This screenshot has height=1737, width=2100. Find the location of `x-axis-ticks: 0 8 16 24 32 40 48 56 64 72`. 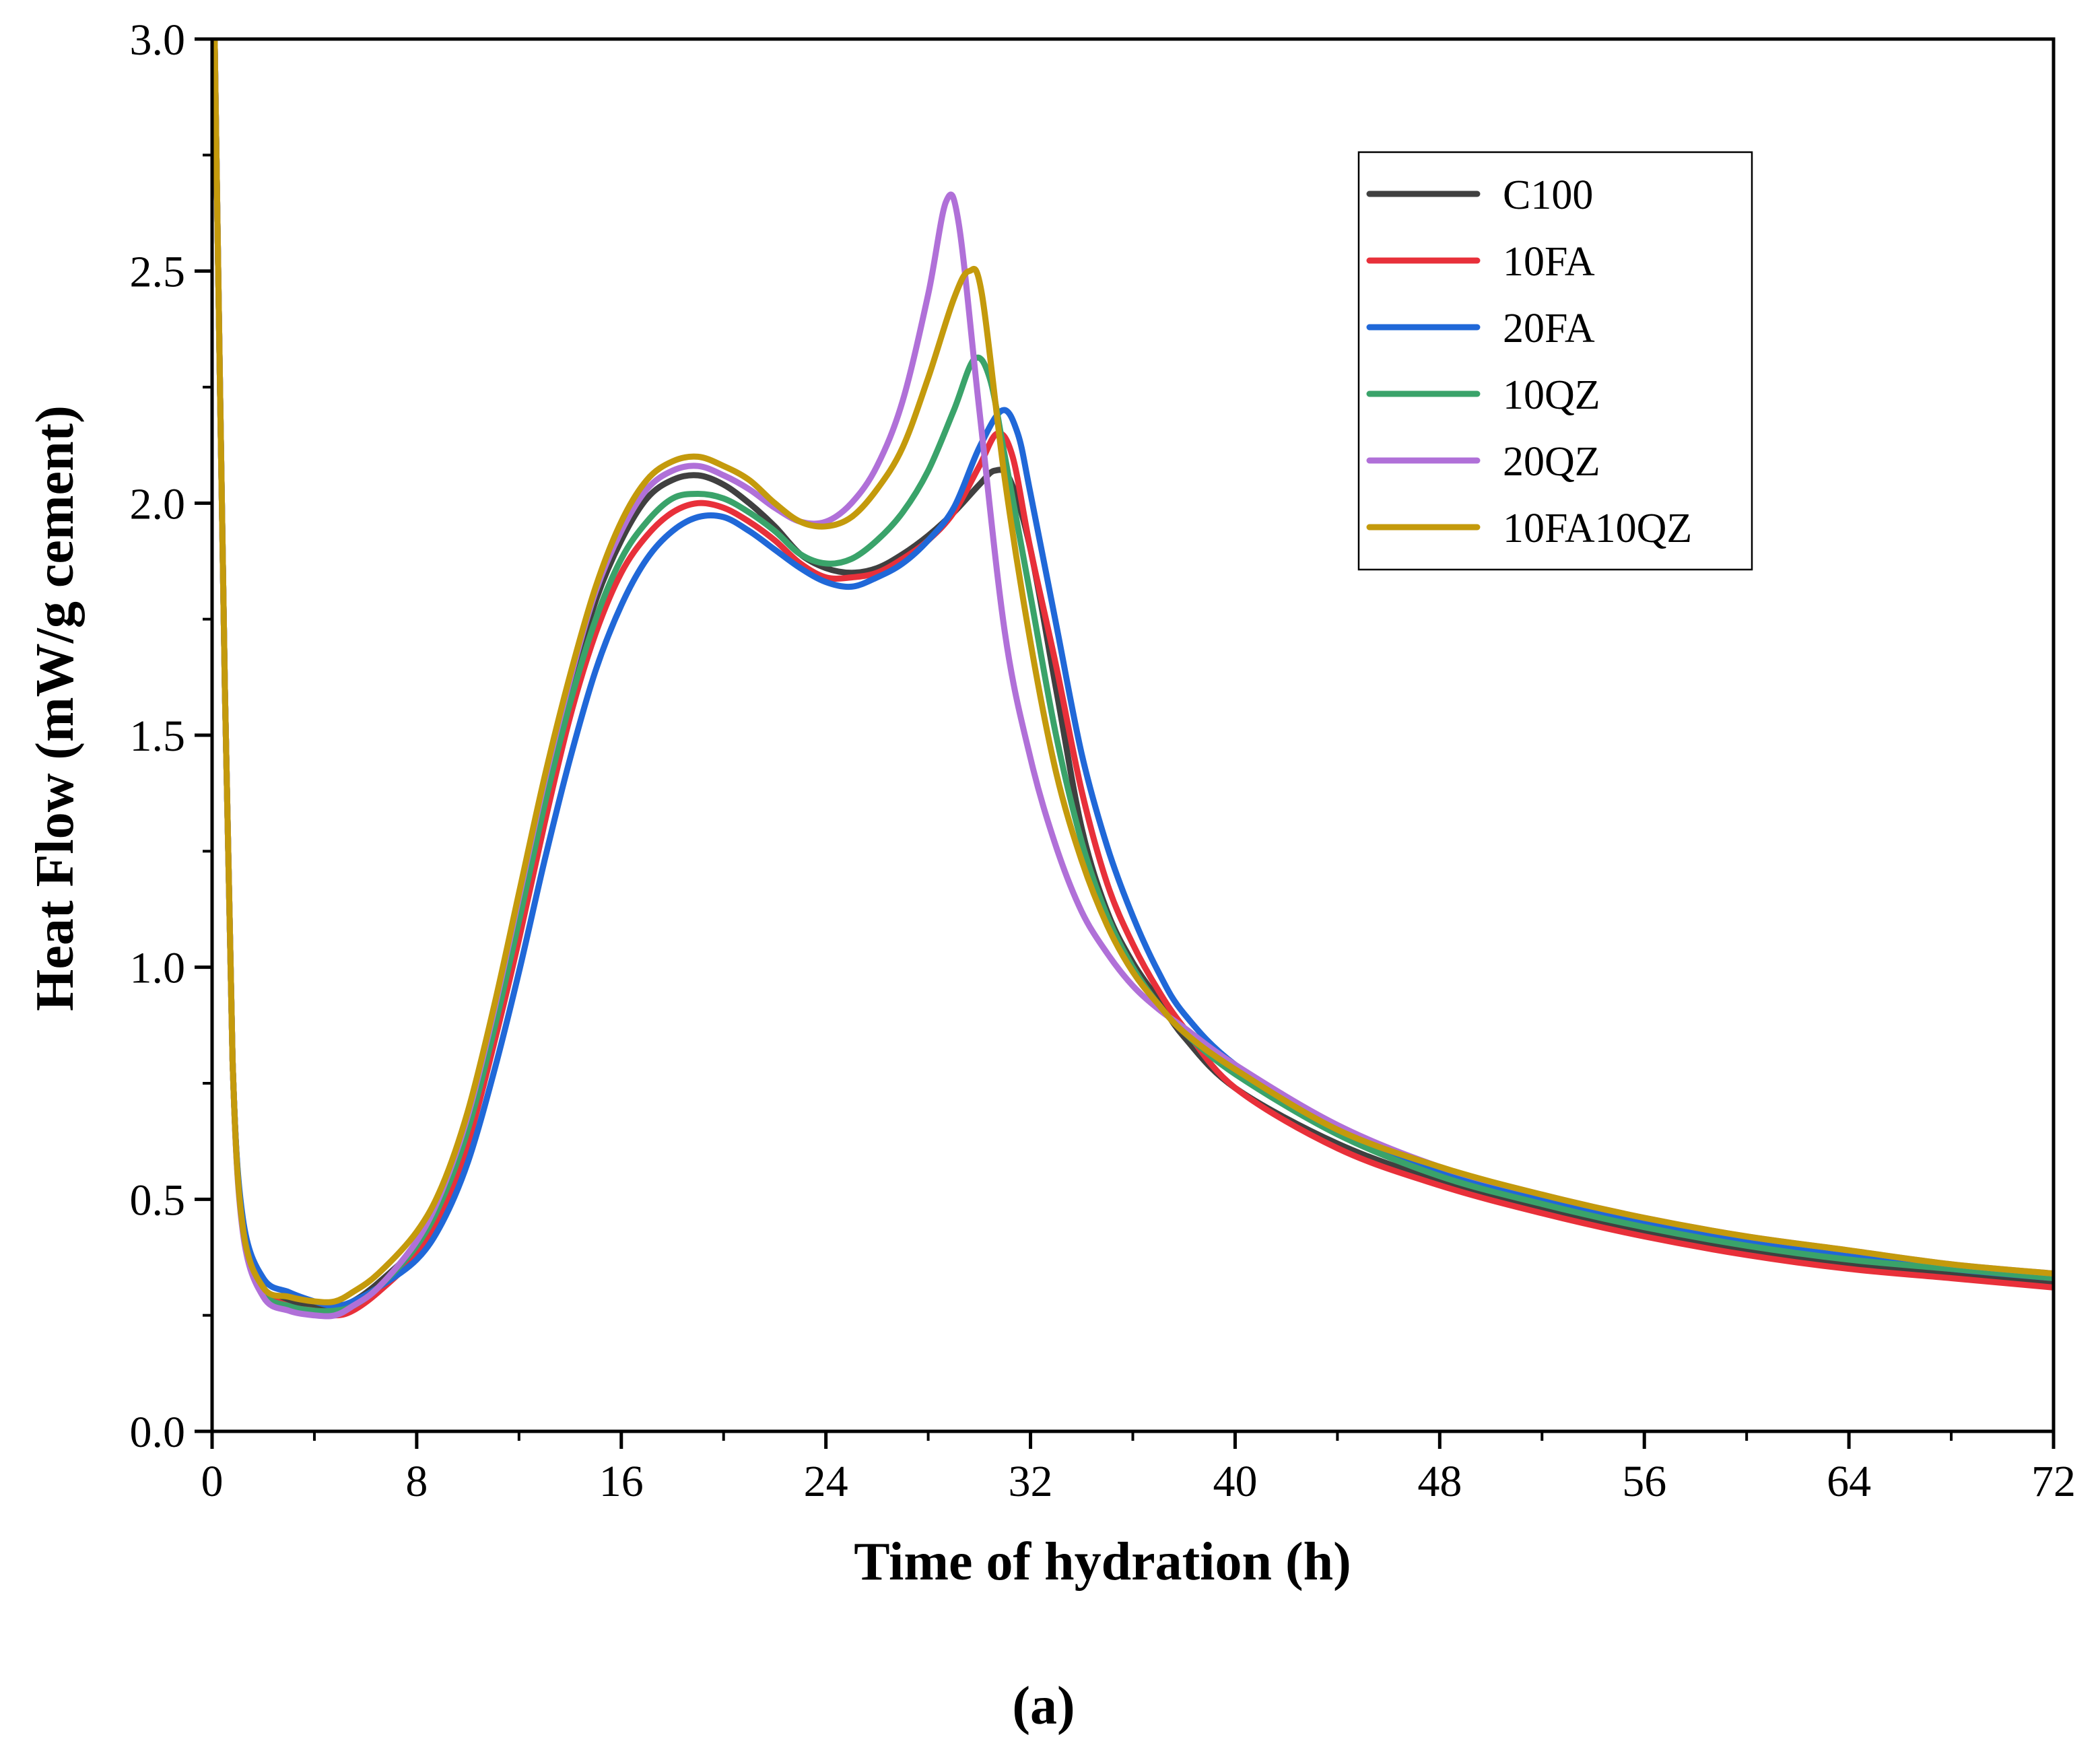

x-axis-ticks: 0 8 16 24 32 40 48 56 64 72 is located at coordinates (1138, 1468).